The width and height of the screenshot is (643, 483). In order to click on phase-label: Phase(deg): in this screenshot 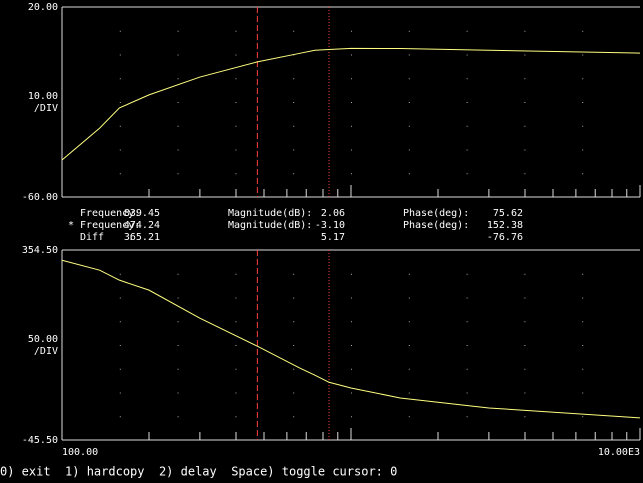, I will do `click(436, 225)`.